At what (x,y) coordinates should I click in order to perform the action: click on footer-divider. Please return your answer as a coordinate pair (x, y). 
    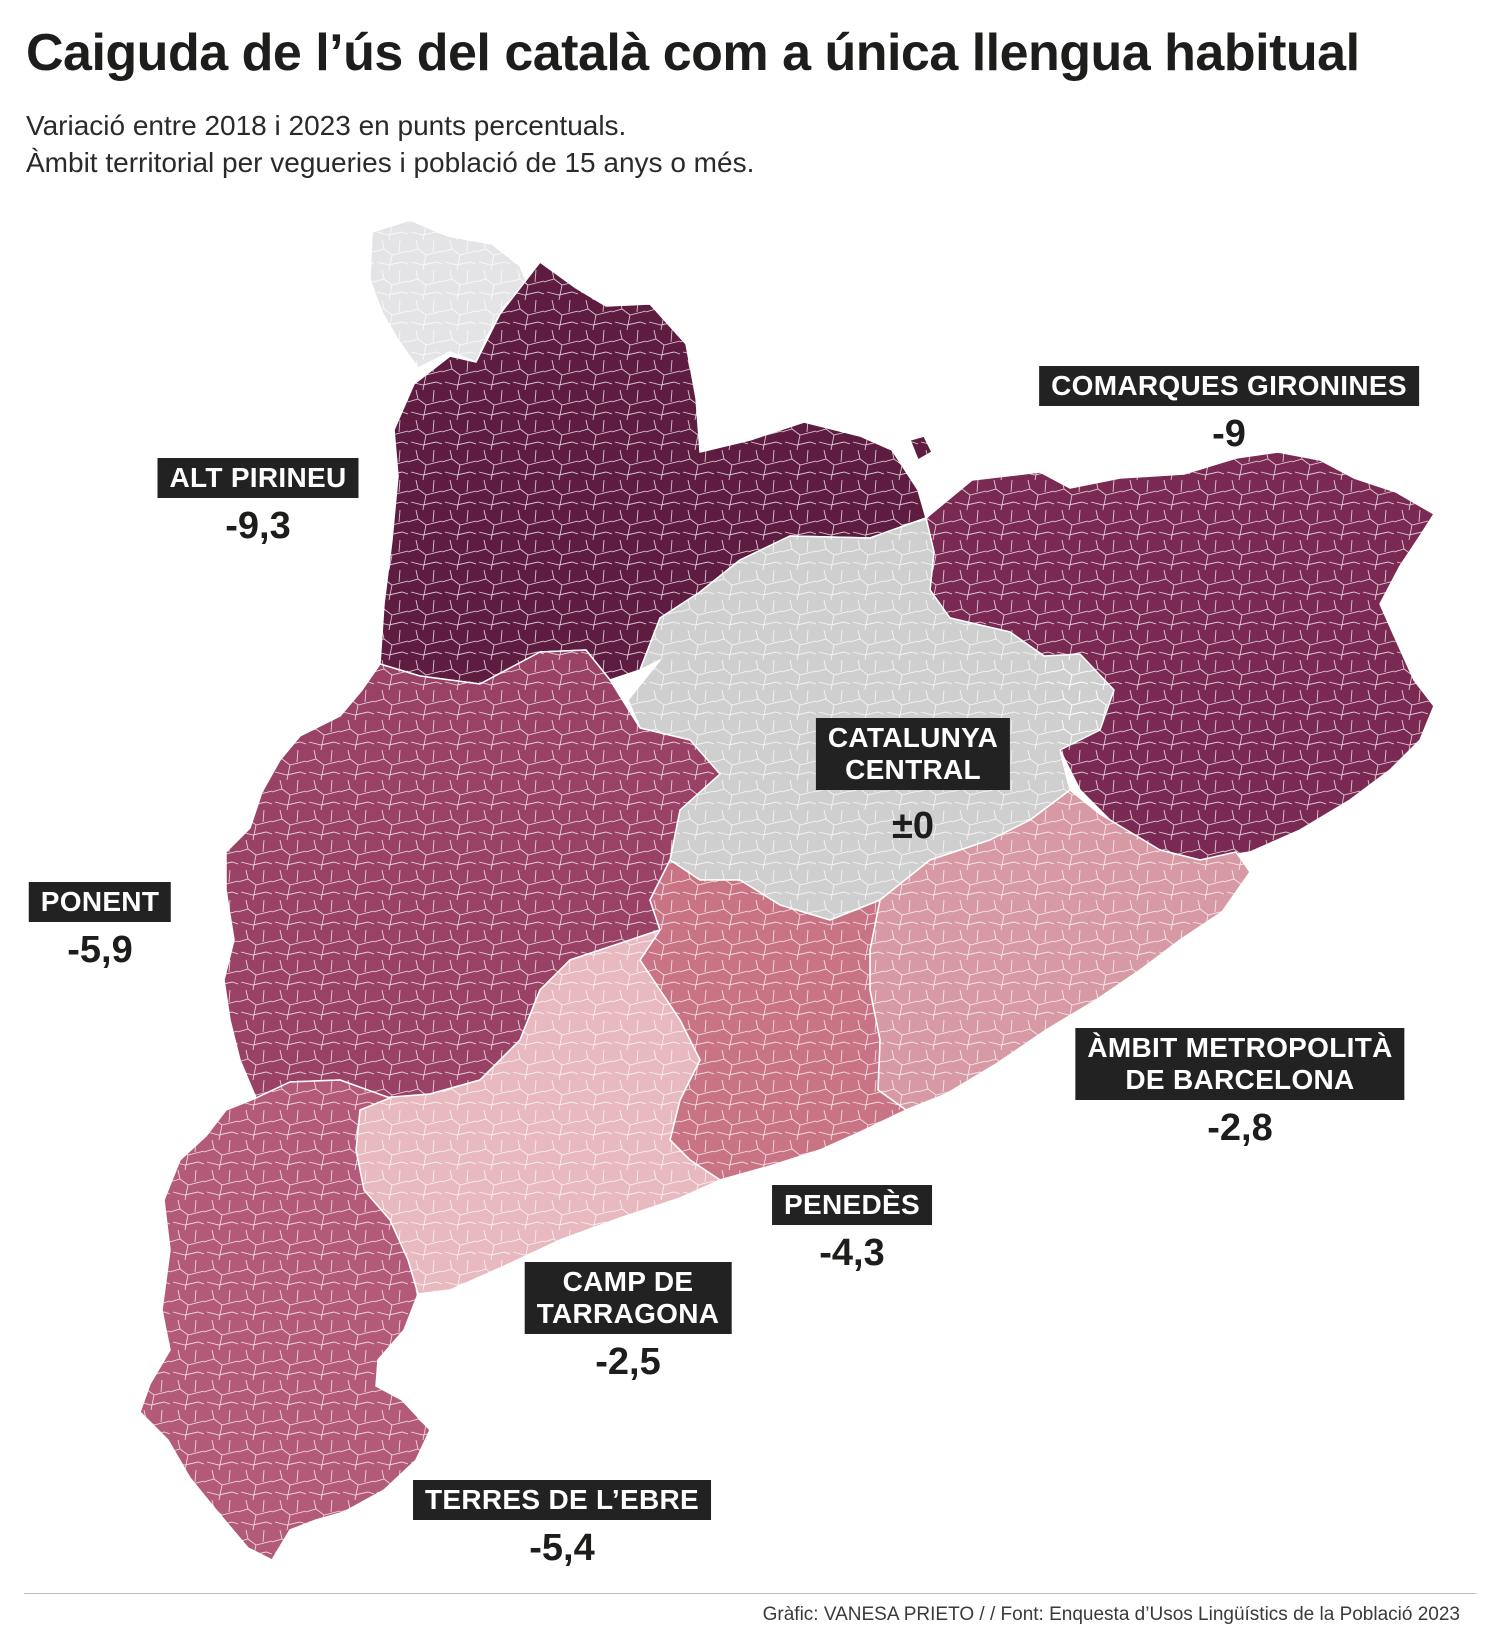
    Looking at the image, I should click on (750, 1593).